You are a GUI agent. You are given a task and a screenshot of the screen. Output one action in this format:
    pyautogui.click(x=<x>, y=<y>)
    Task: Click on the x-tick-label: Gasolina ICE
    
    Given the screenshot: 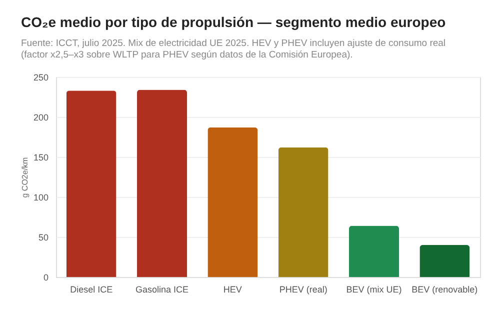 What is the action you would take?
    pyautogui.click(x=162, y=289)
    